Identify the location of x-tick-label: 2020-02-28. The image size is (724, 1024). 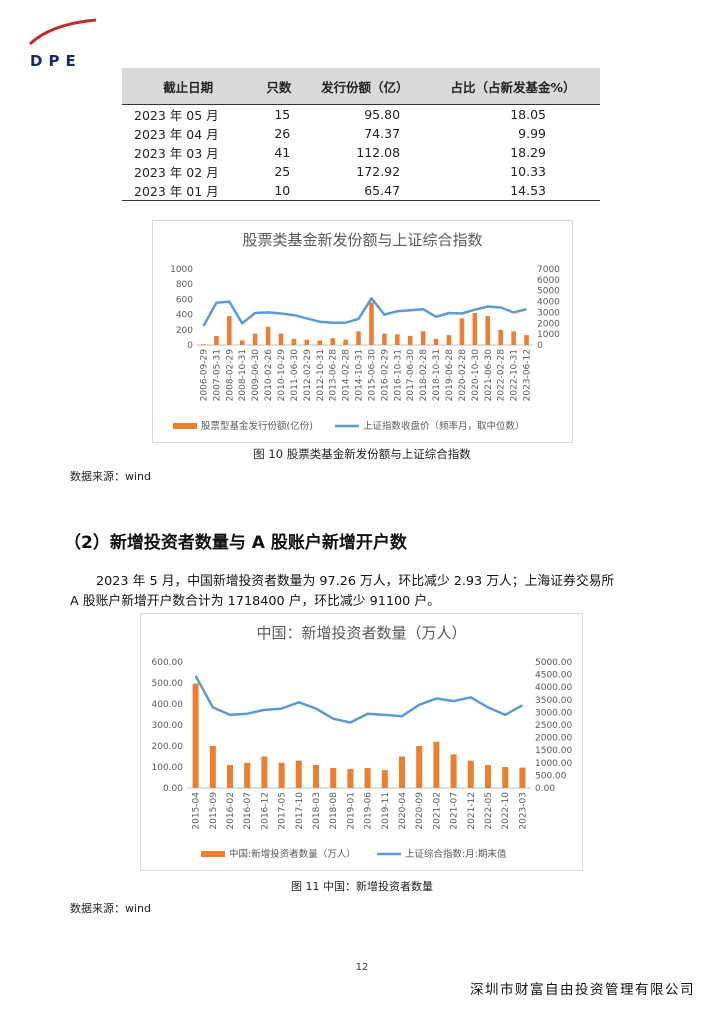
(463, 375).